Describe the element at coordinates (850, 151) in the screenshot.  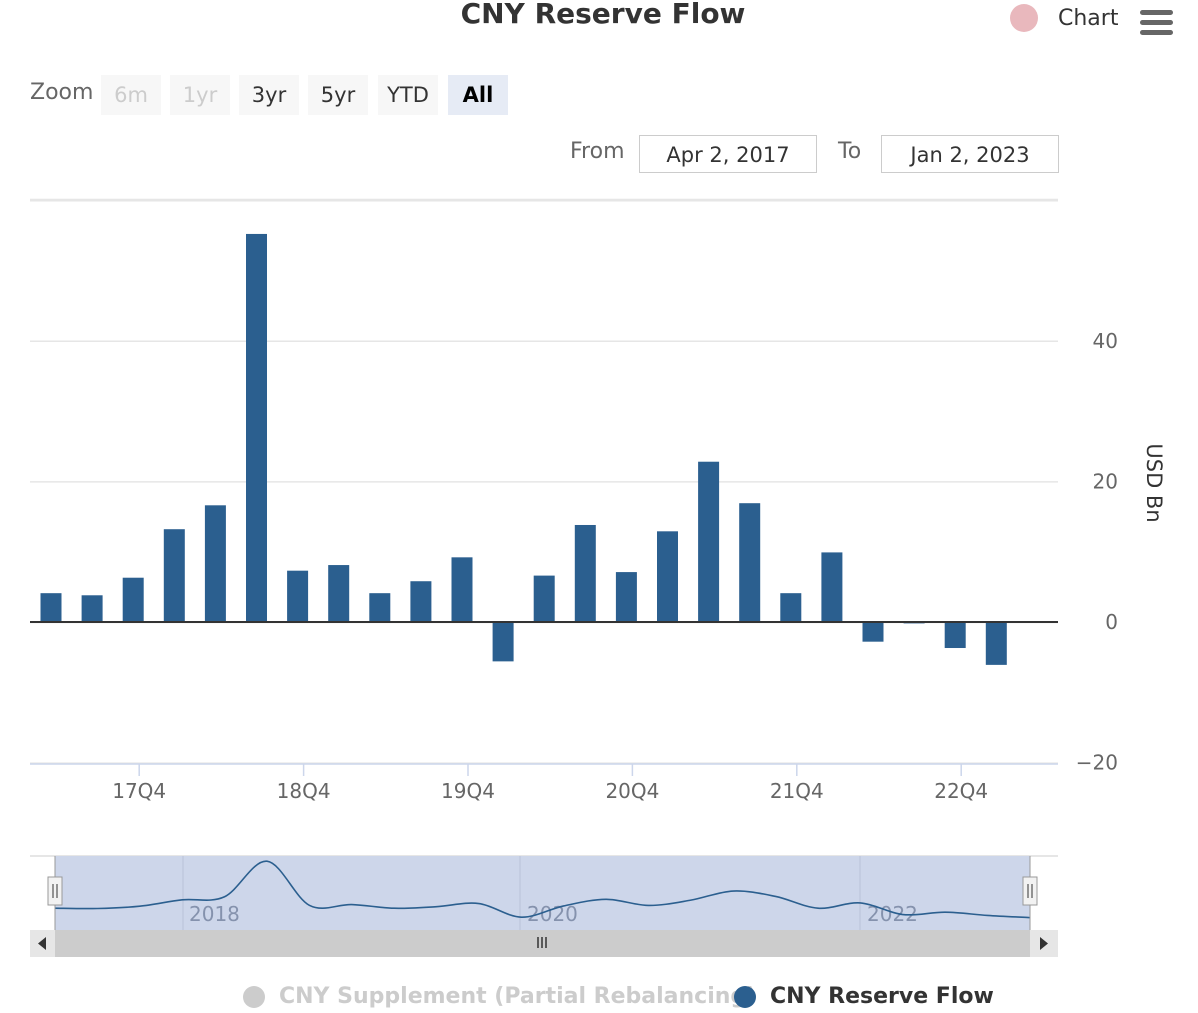
I see `to-label: To` at that location.